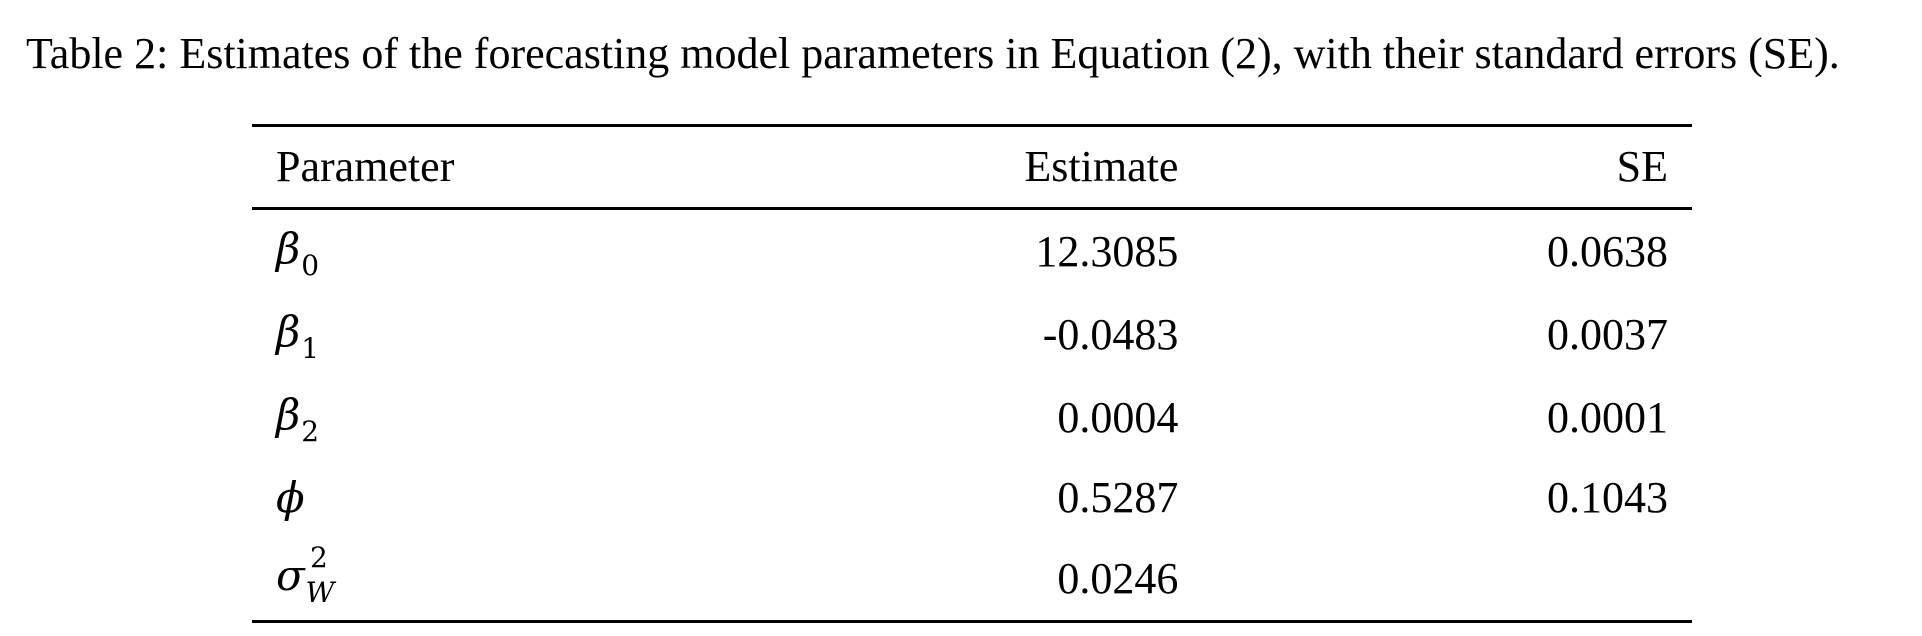 The image size is (1922, 636). I want to click on parameter-cell: β1, so click(489, 334).